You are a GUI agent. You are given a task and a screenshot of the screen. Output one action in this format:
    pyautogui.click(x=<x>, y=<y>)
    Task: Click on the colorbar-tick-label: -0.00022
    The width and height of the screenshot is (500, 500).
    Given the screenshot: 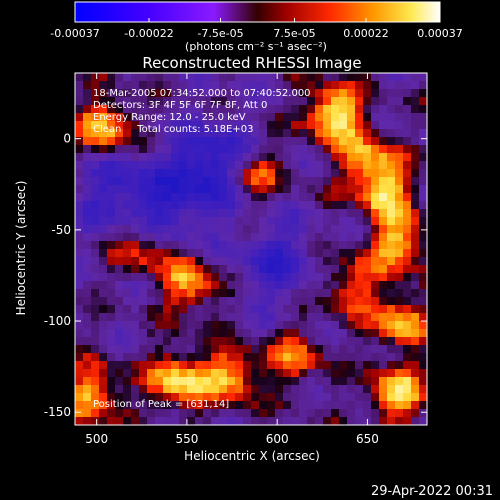 What is the action you would take?
    pyautogui.click(x=148, y=33)
    